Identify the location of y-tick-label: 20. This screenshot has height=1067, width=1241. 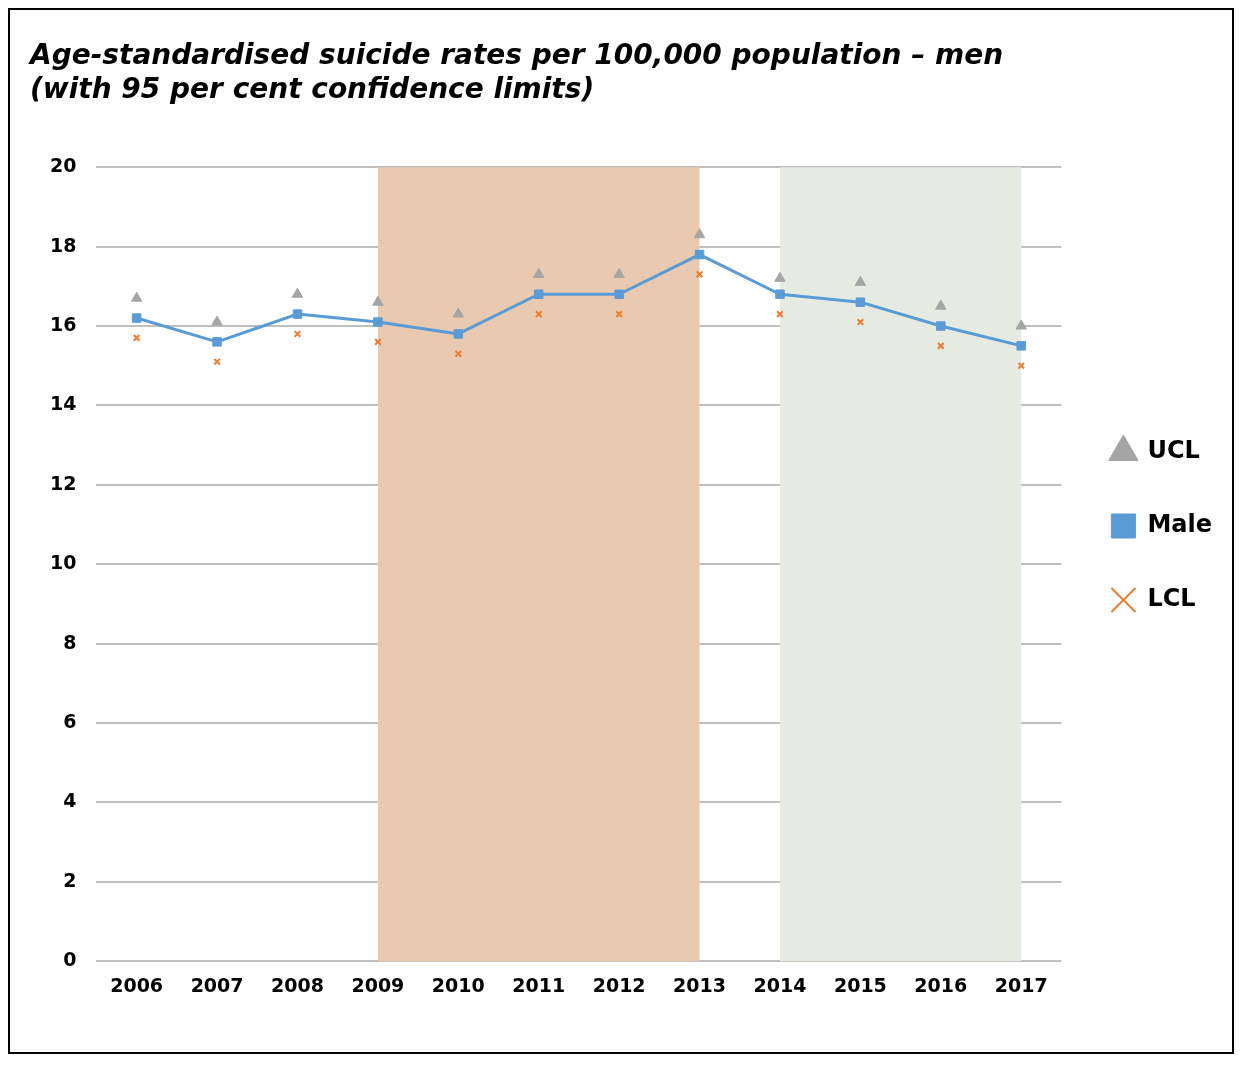
(63, 165).